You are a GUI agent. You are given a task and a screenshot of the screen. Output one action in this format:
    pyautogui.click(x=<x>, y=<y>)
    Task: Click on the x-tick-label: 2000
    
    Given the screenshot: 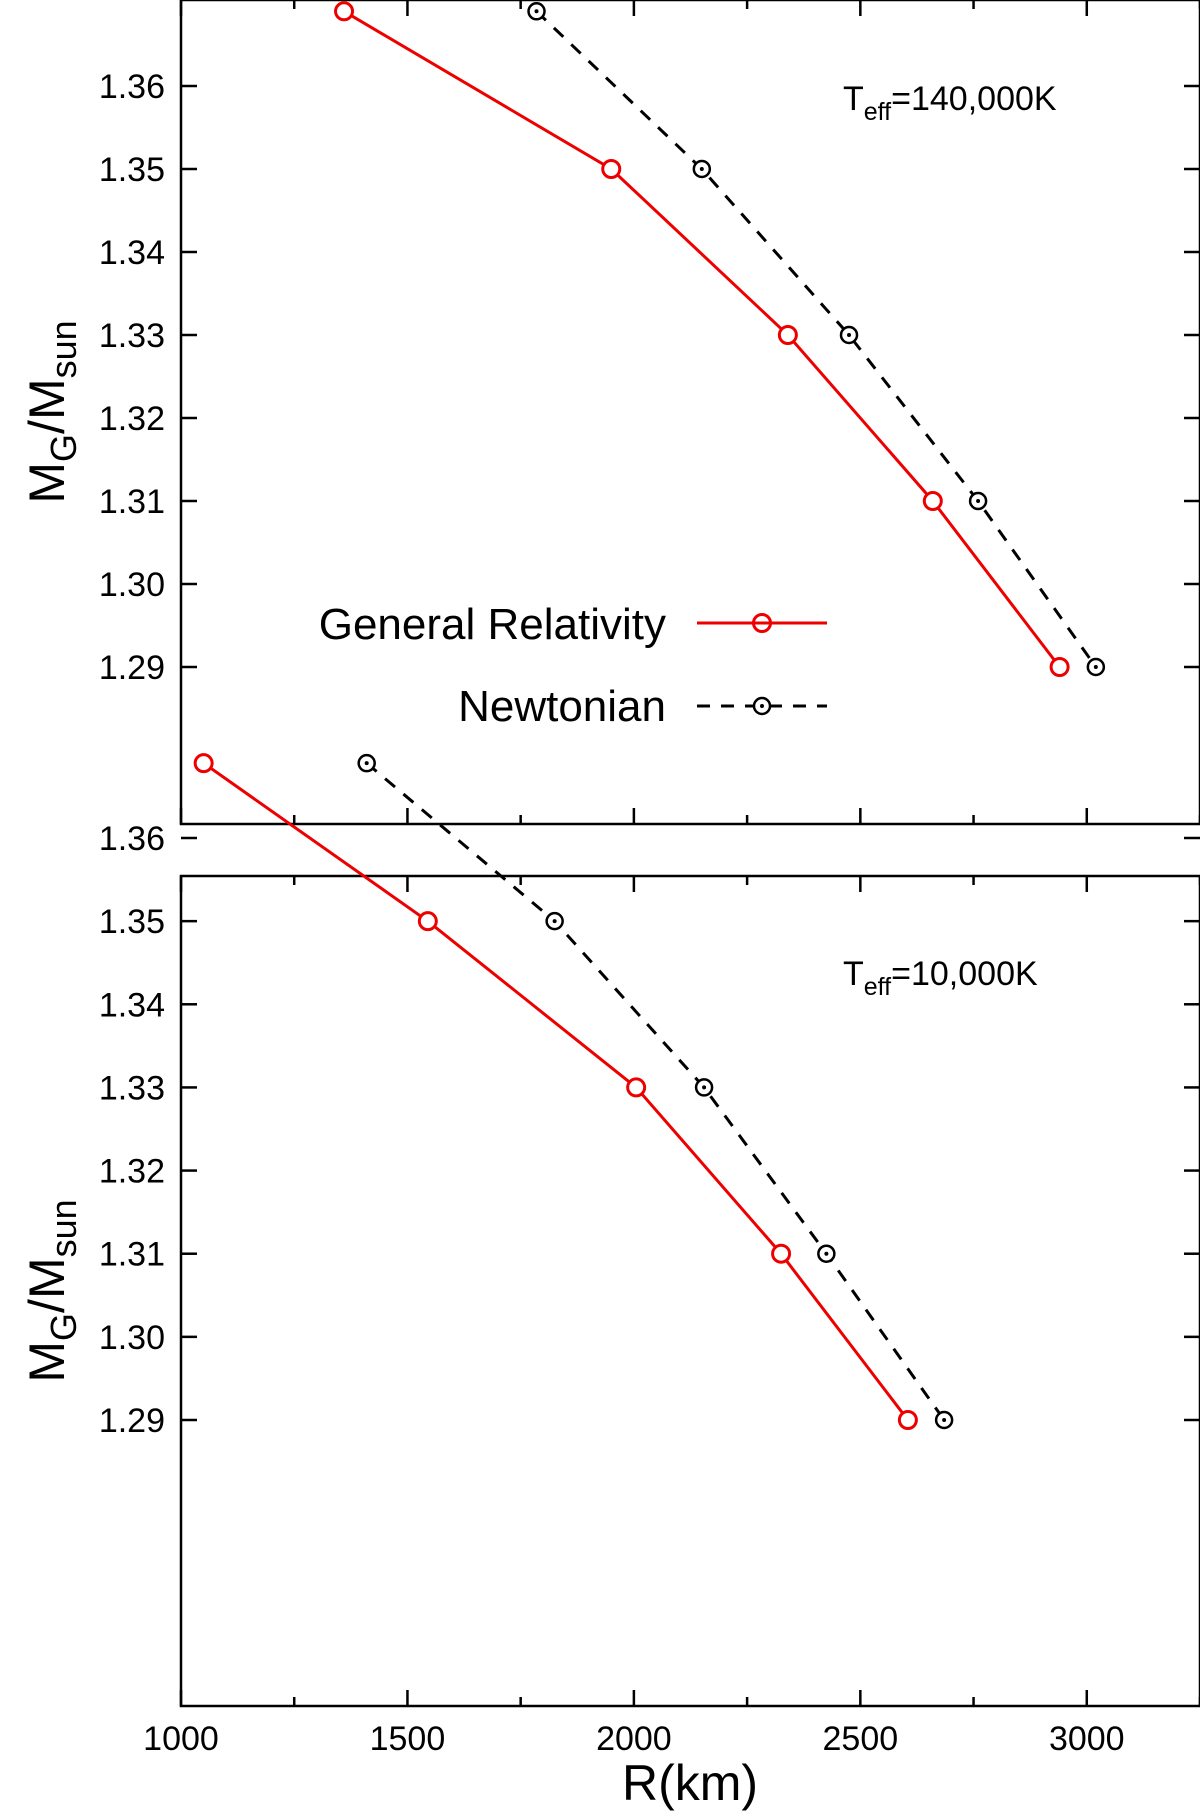 What is the action you would take?
    pyautogui.click(x=634, y=1739)
    